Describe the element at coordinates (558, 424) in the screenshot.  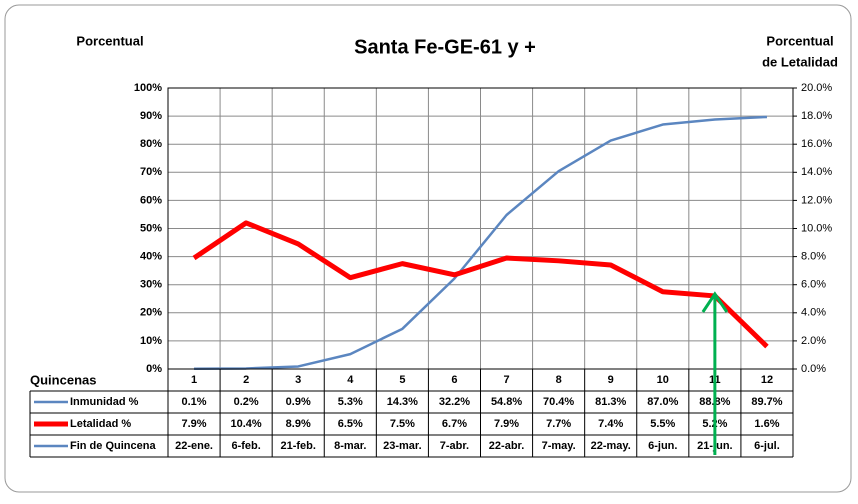
I see `table-cell: 7.7%` at that location.